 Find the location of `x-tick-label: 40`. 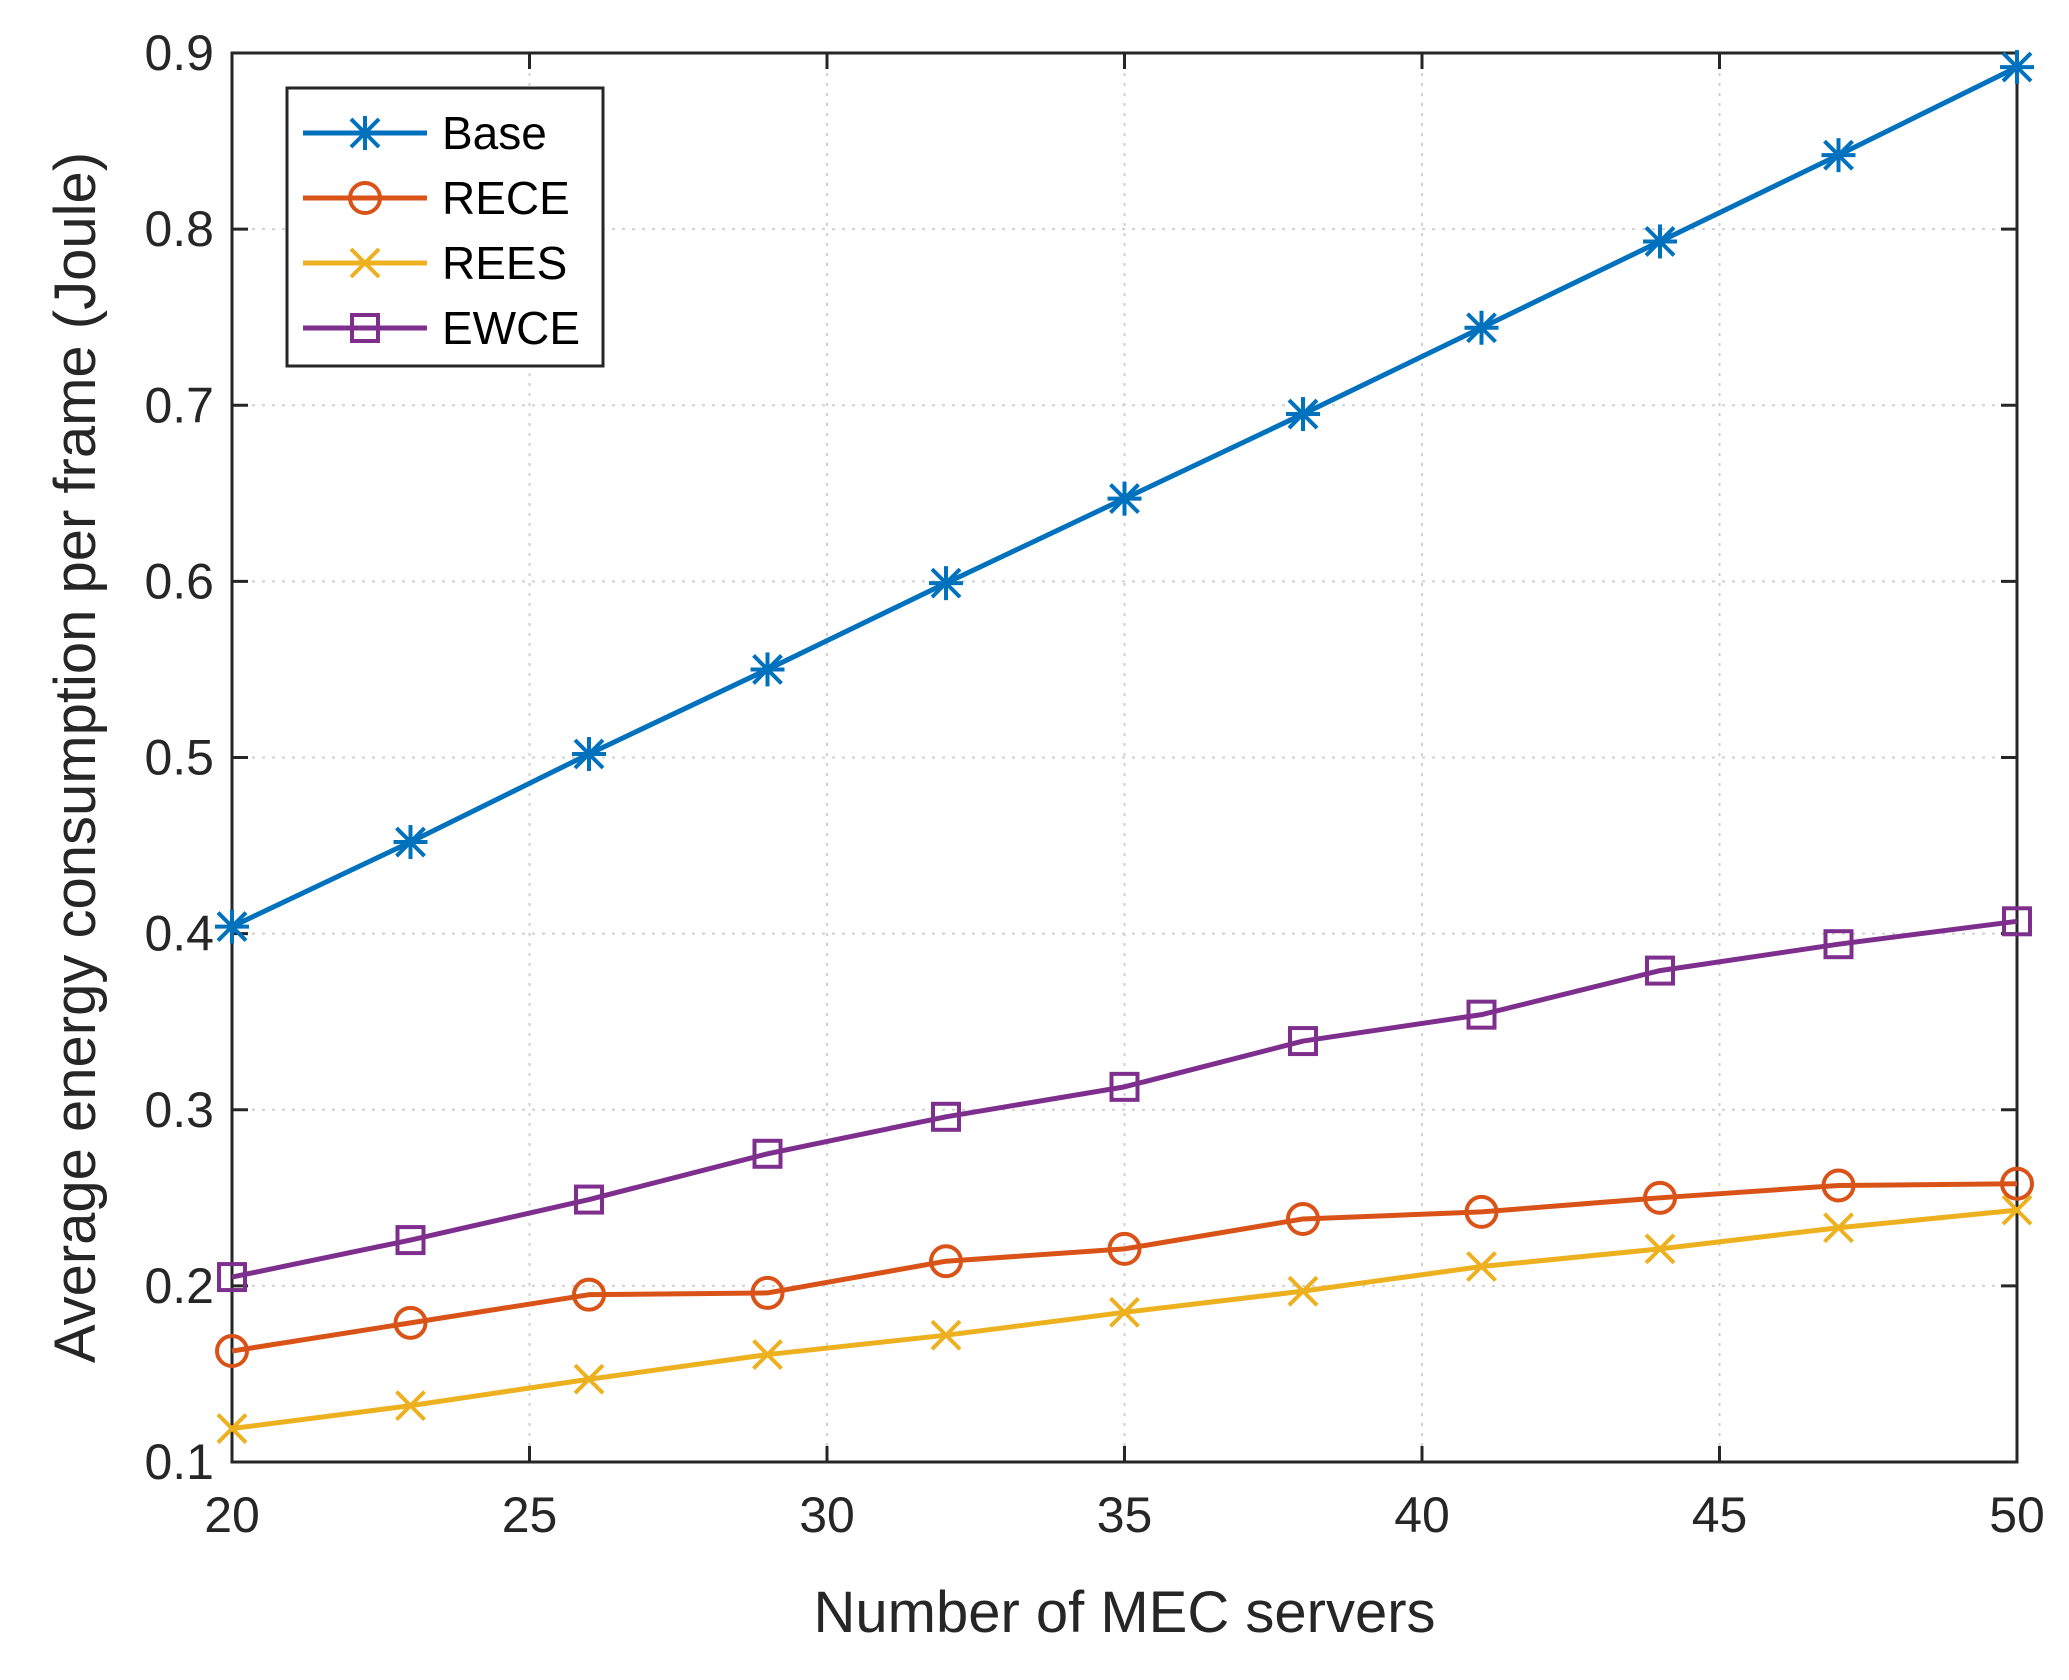

x-tick-label: 40 is located at coordinates (1422, 1515).